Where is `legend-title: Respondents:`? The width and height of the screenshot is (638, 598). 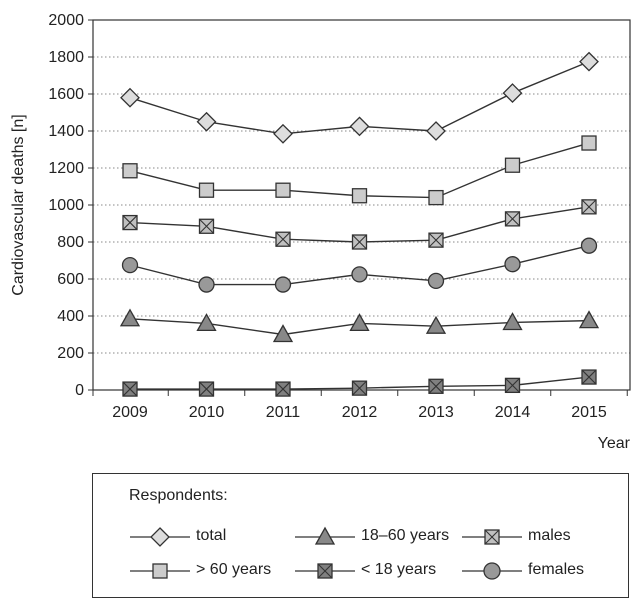 legend-title: Respondents: is located at coordinates (178, 495).